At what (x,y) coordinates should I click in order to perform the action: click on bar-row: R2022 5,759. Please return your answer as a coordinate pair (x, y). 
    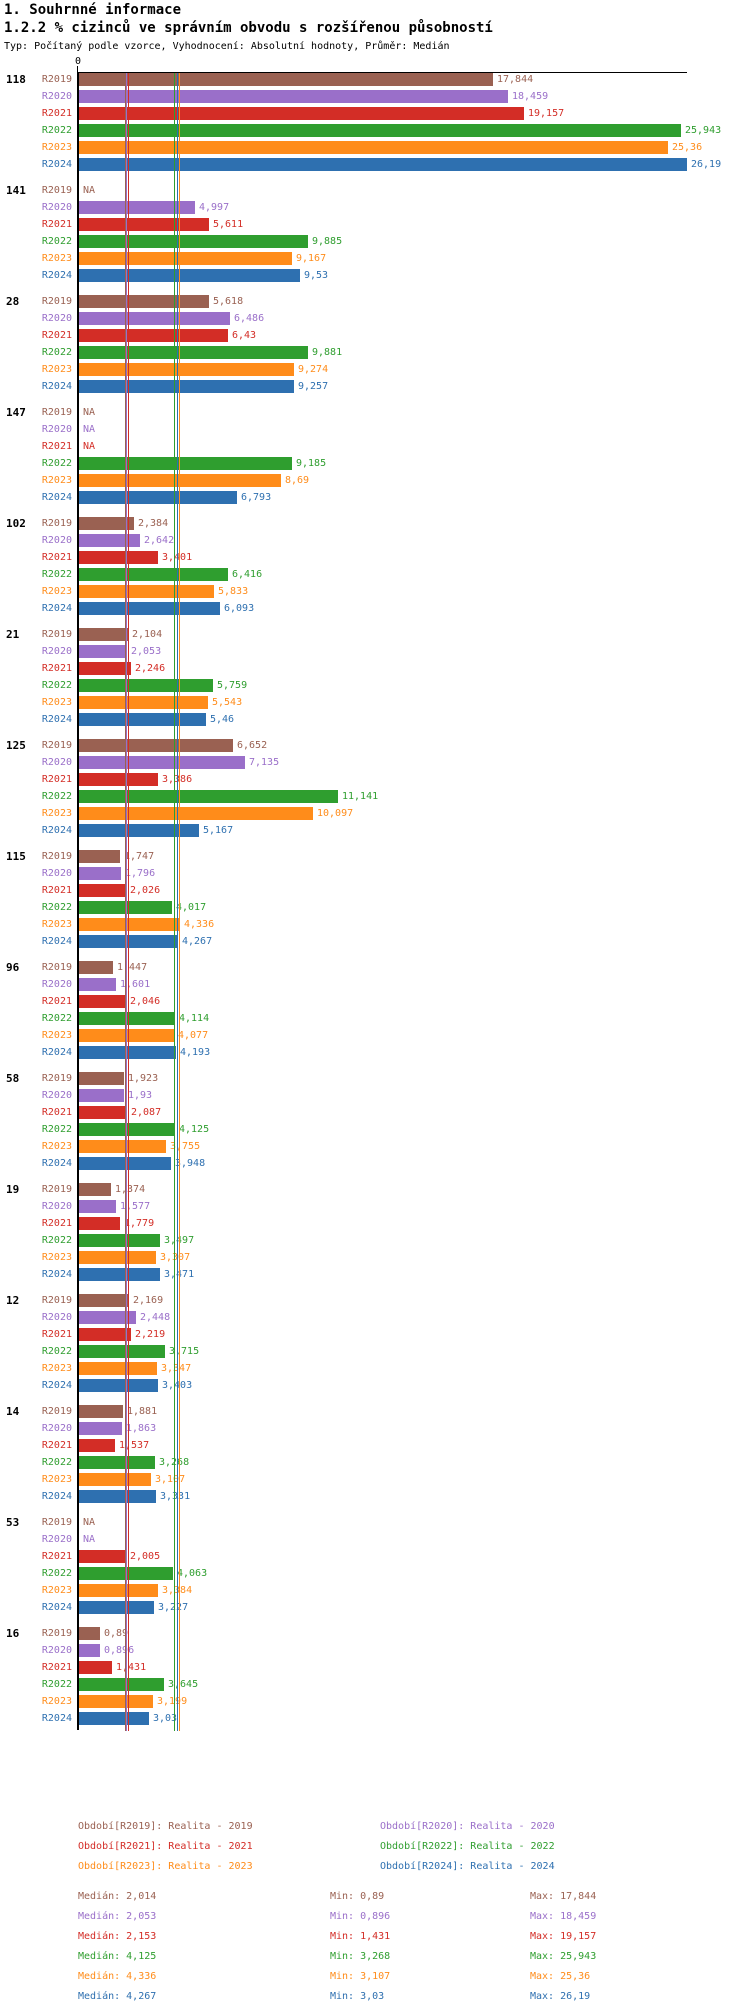
    Looking at the image, I should click on (375, 685).